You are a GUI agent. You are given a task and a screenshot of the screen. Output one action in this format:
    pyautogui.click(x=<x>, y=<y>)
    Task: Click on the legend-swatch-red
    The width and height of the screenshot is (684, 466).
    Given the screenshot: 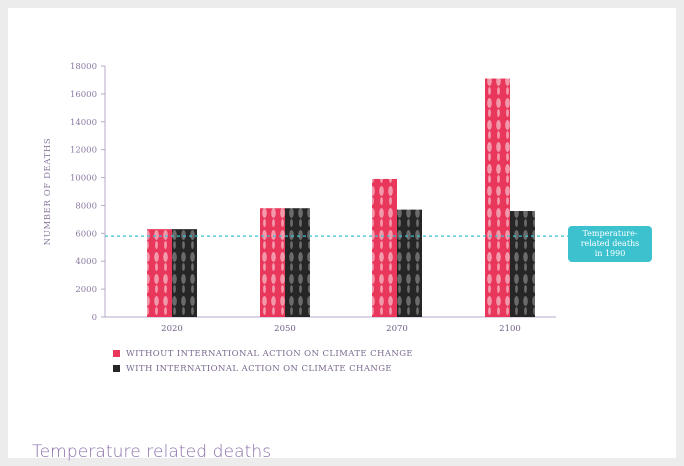 What is the action you would take?
    pyautogui.click(x=116, y=353)
    